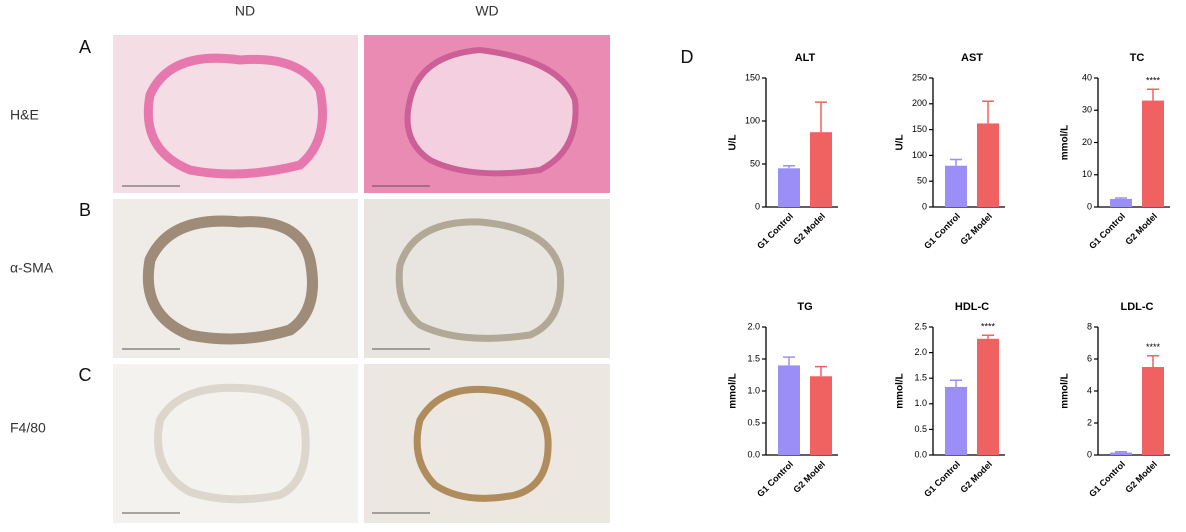 This screenshot has height=532, width=1186. Describe the element at coordinates (32, 268) in the screenshot. I see `row-label: α-SMA` at that location.